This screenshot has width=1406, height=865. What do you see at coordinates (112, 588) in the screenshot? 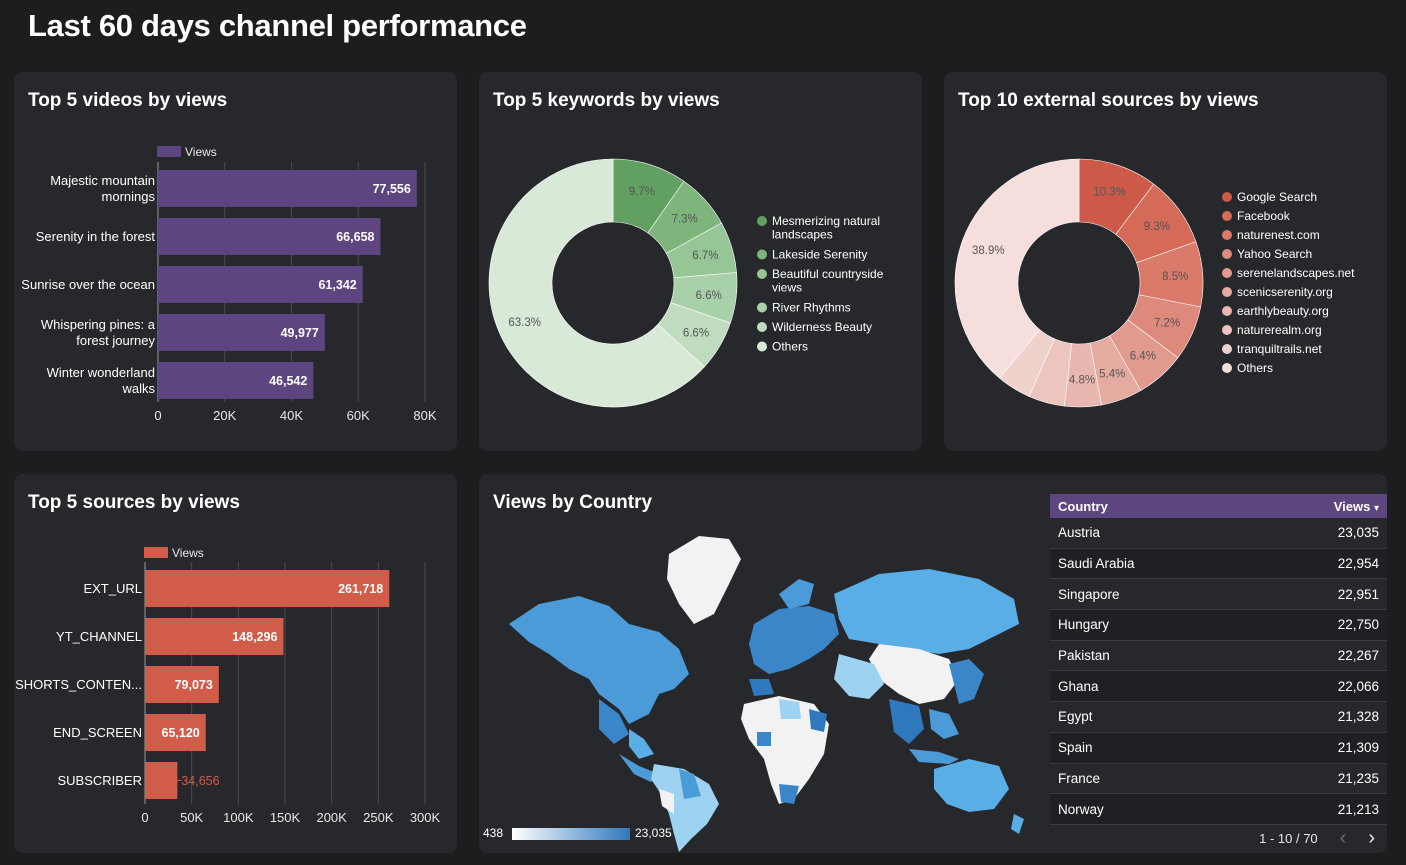
I see `bar-category-label: EXT_URL` at bounding box center [112, 588].